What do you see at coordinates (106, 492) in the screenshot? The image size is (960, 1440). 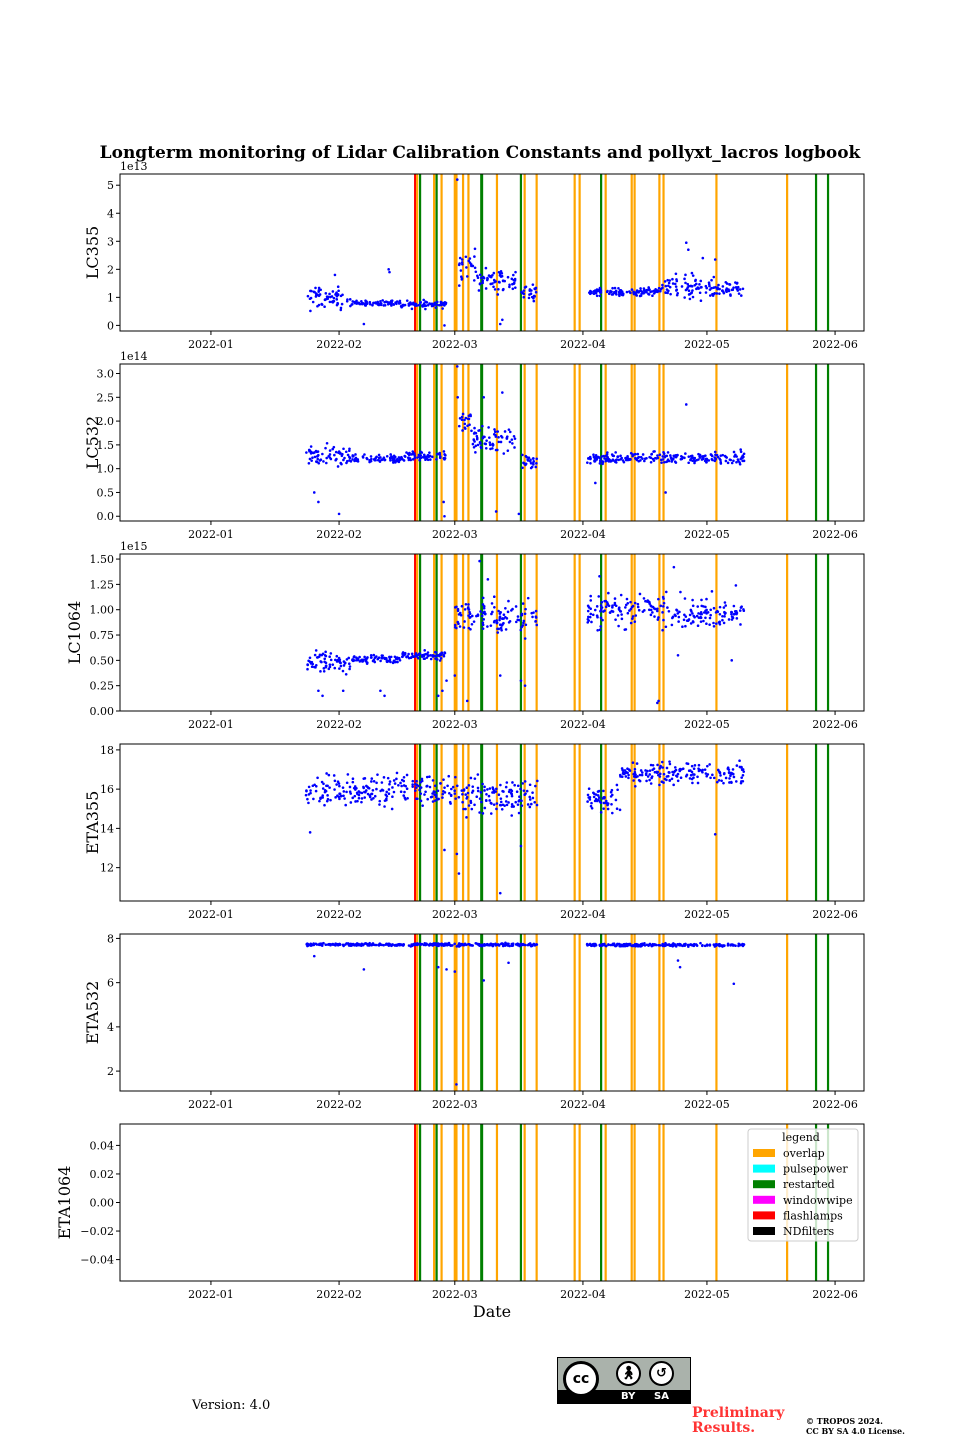 I see `y-tick-label: 0.5` at bounding box center [106, 492].